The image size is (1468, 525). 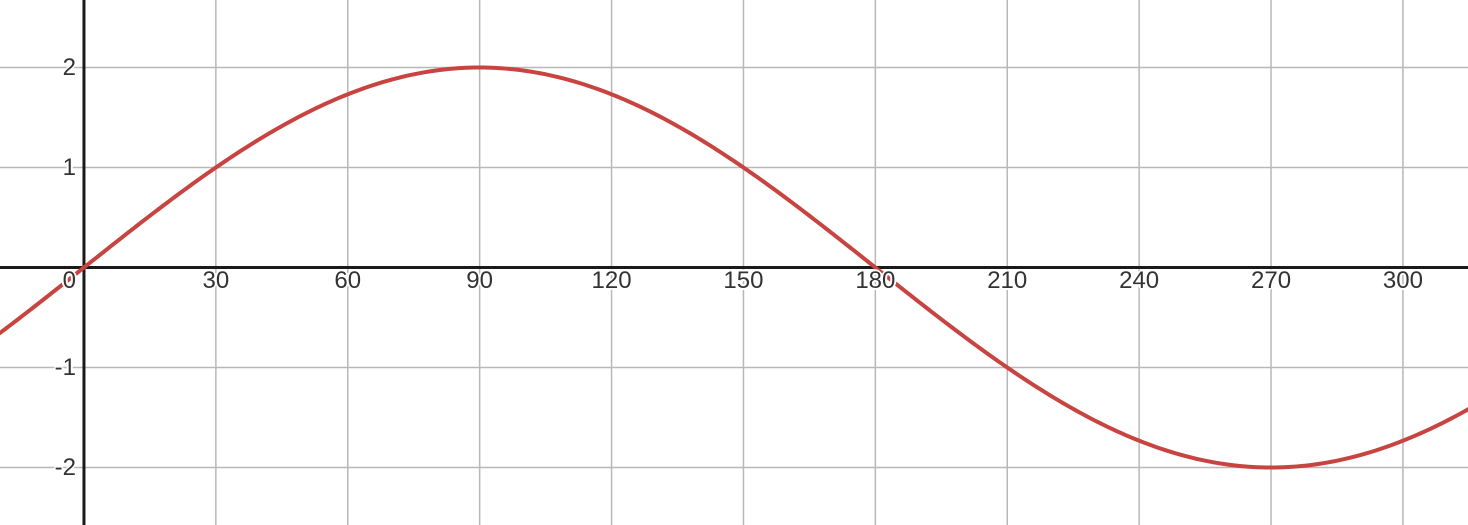 I want to click on x-tick-label: 90, so click(x=480, y=280).